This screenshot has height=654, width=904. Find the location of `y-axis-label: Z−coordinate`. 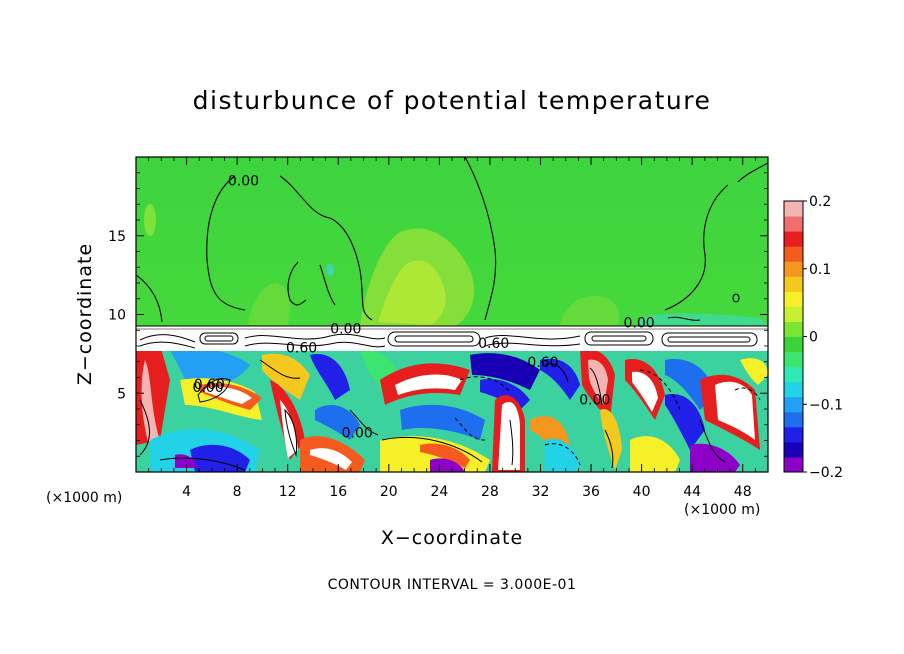

y-axis-label: Z−coordinate is located at coordinates (85, 314).